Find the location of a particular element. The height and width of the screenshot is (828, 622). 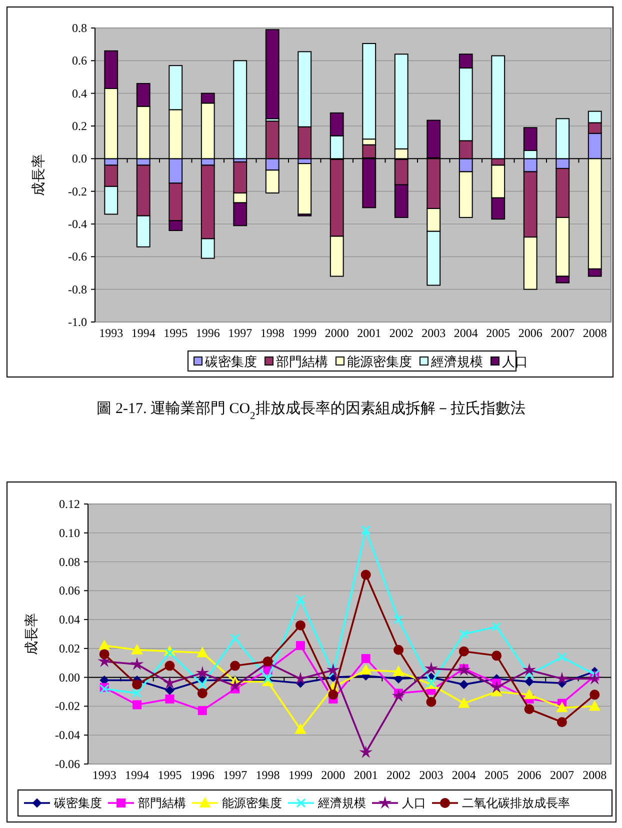

y-tick-label: -0.8 is located at coordinates (77, 289).